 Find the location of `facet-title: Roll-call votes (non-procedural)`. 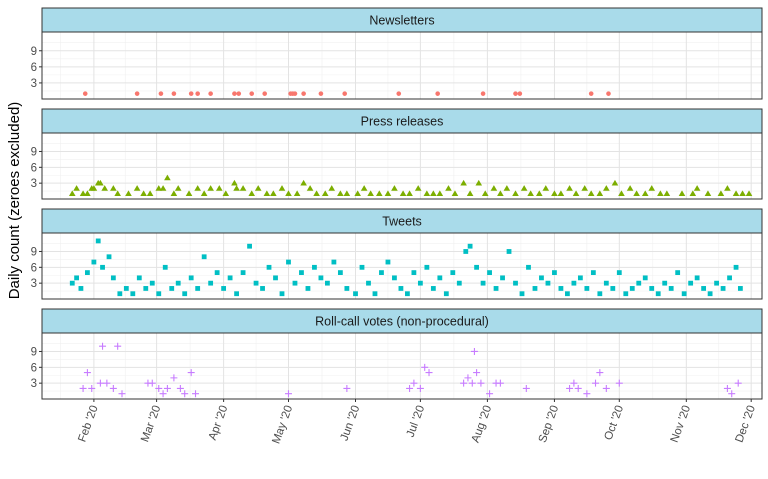

facet-title: Roll-call votes (non-procedural) is located at coordinates (402, 322).